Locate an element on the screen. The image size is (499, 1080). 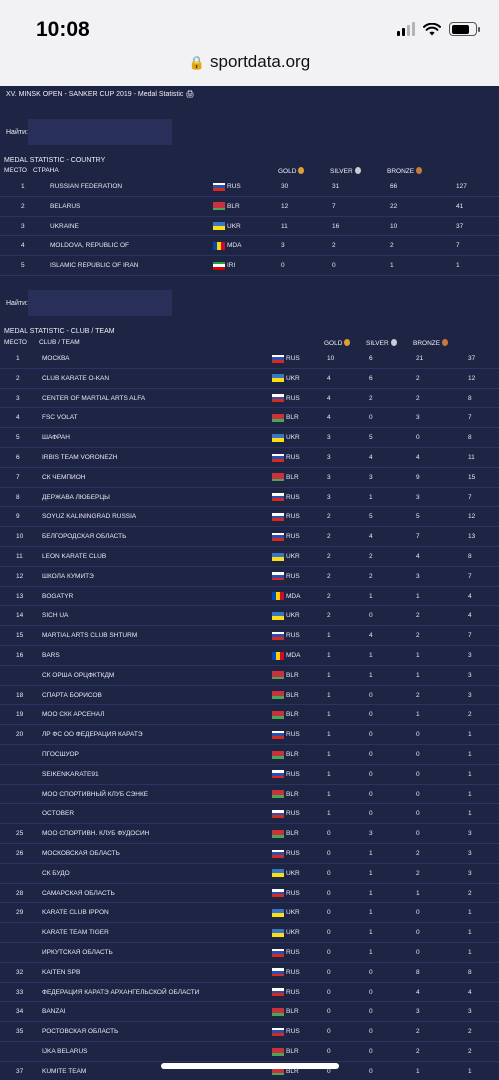
home-indicator is located at coordinates (250, 1066).